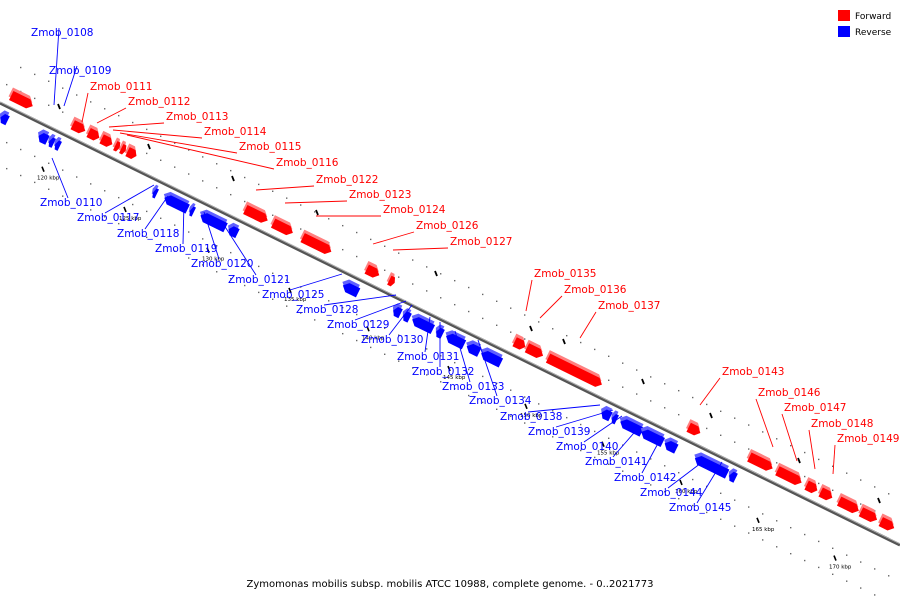 Image resolution: width=900 pixels, height=600 pixels. I want to click on gene-label: Zmob_0121, so click(259, 280).